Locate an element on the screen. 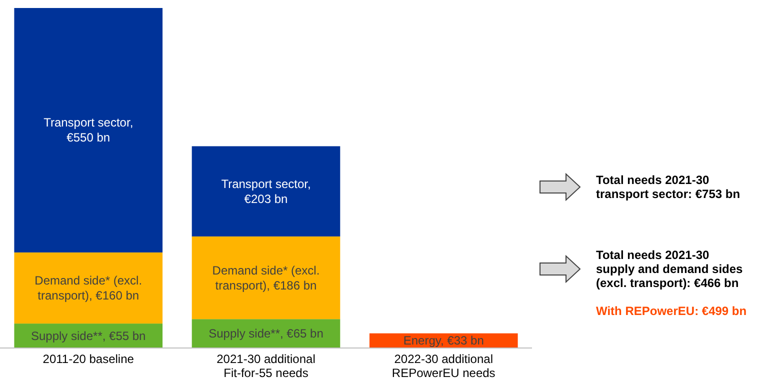 Image resolution: width=762 pixels, height=386 pixels. data-label: Transport sector, €203 bn is located at coordinates (266, 191).